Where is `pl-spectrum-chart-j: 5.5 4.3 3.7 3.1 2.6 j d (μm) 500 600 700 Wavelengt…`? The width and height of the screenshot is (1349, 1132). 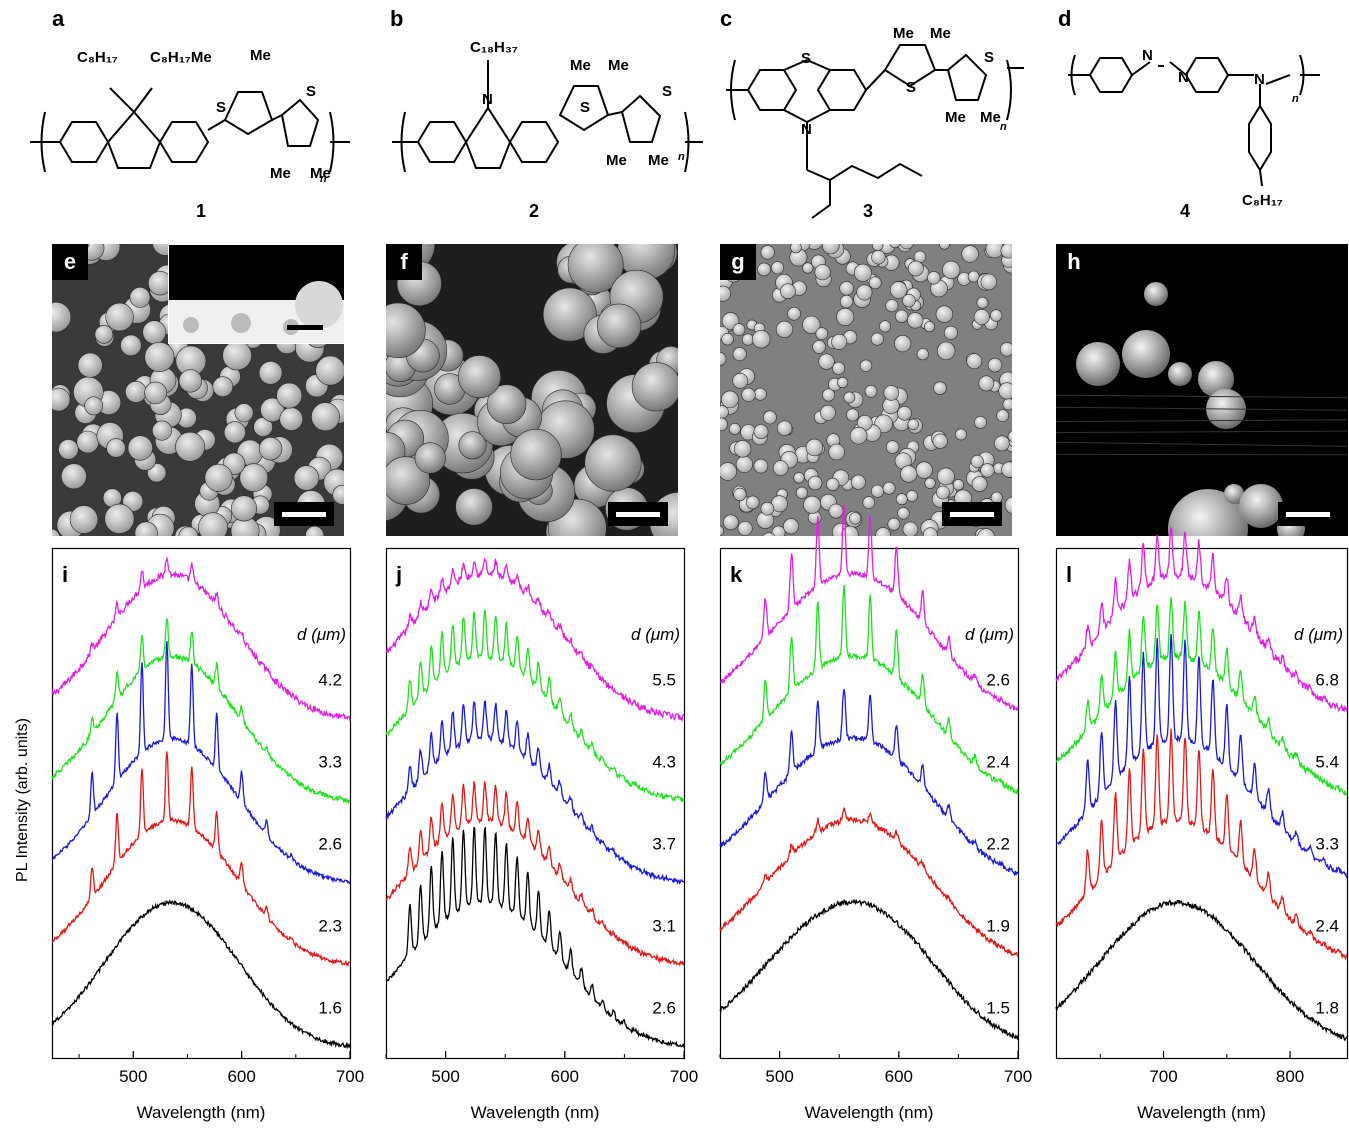
pl-spectrum-chart-j: 5.5 4.3 3.7 3.1 2.6 j d (μm) 500 600 700 Wavelengt… is located at coordinates (541, 834).